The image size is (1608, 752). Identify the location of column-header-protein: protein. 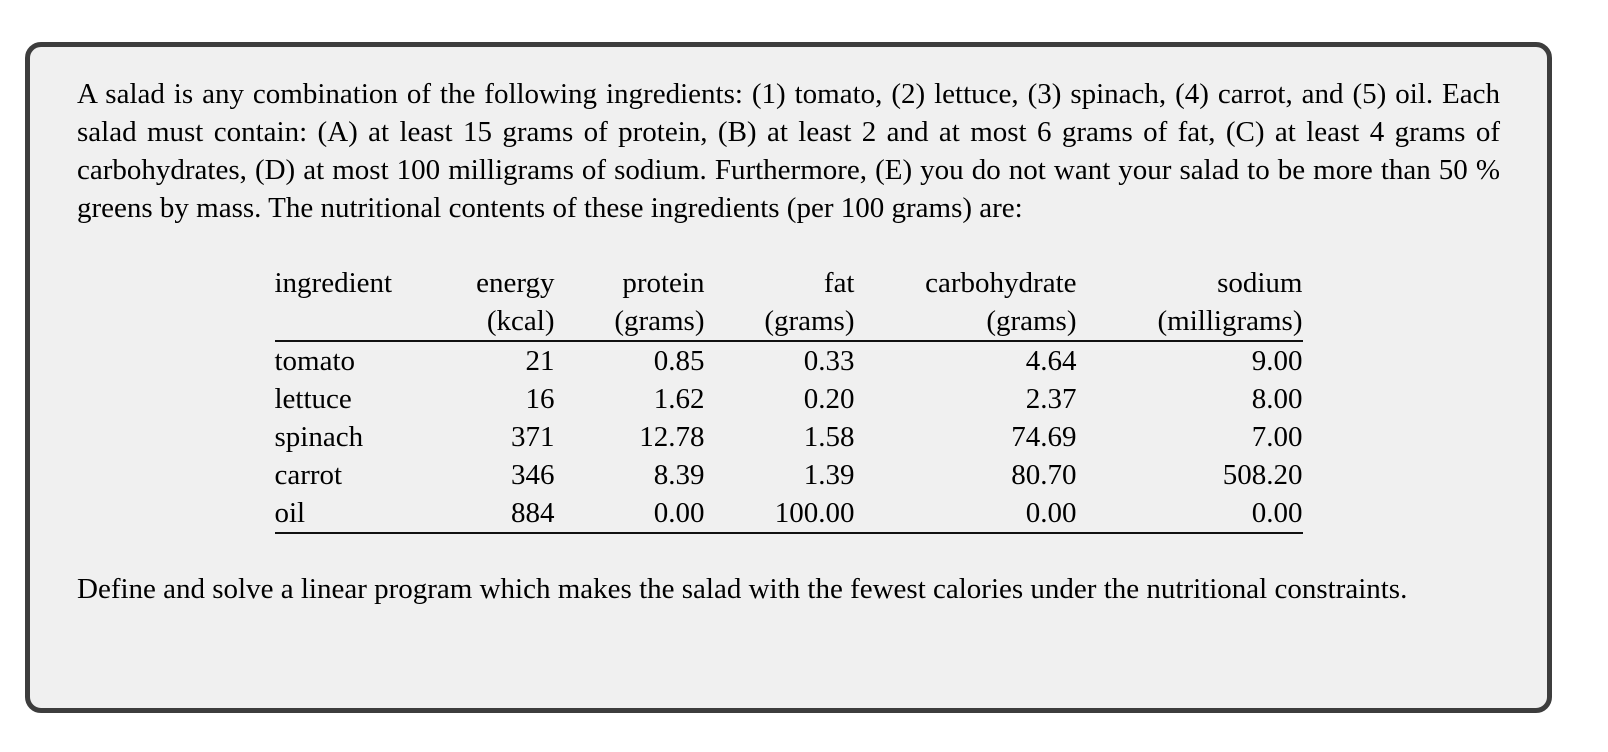
(663, 283).